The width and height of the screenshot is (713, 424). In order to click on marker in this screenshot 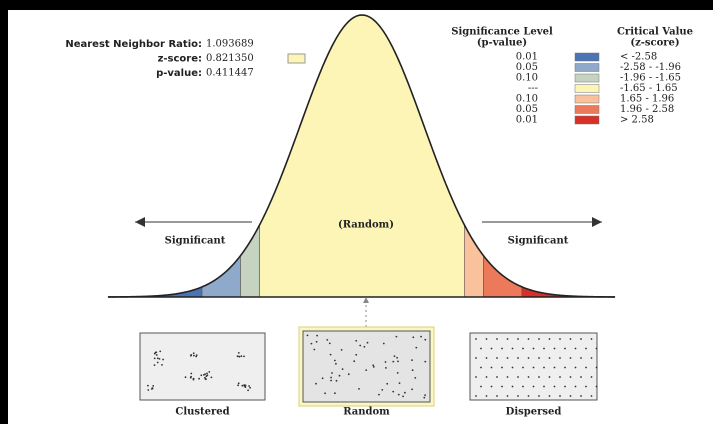, I will do `click(366, 300)`.